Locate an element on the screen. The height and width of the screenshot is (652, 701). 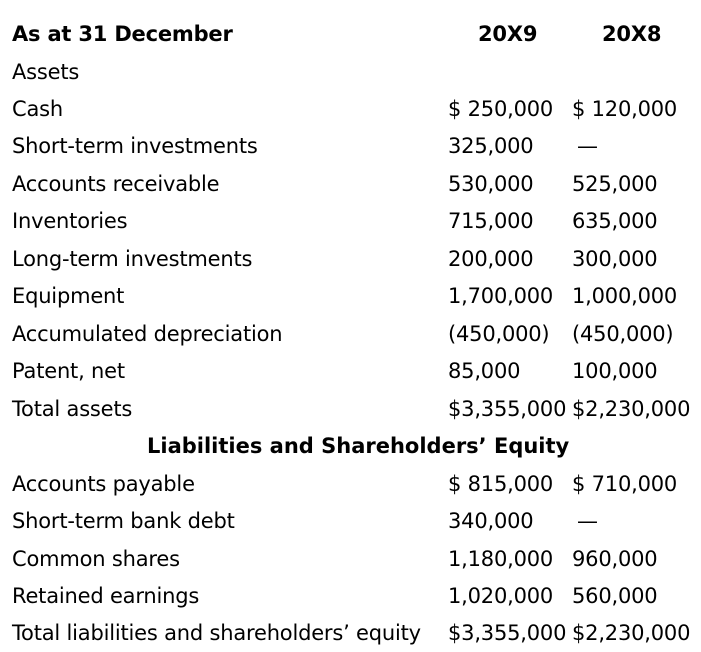
row-label: Long-term investments is located at coordinates (132, 259).